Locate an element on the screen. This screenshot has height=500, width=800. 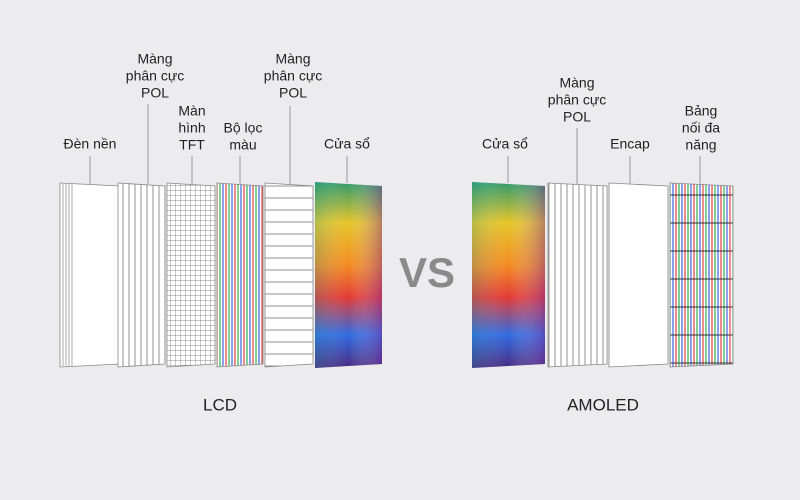
amoled-stack is located at coordinates (603, 275).